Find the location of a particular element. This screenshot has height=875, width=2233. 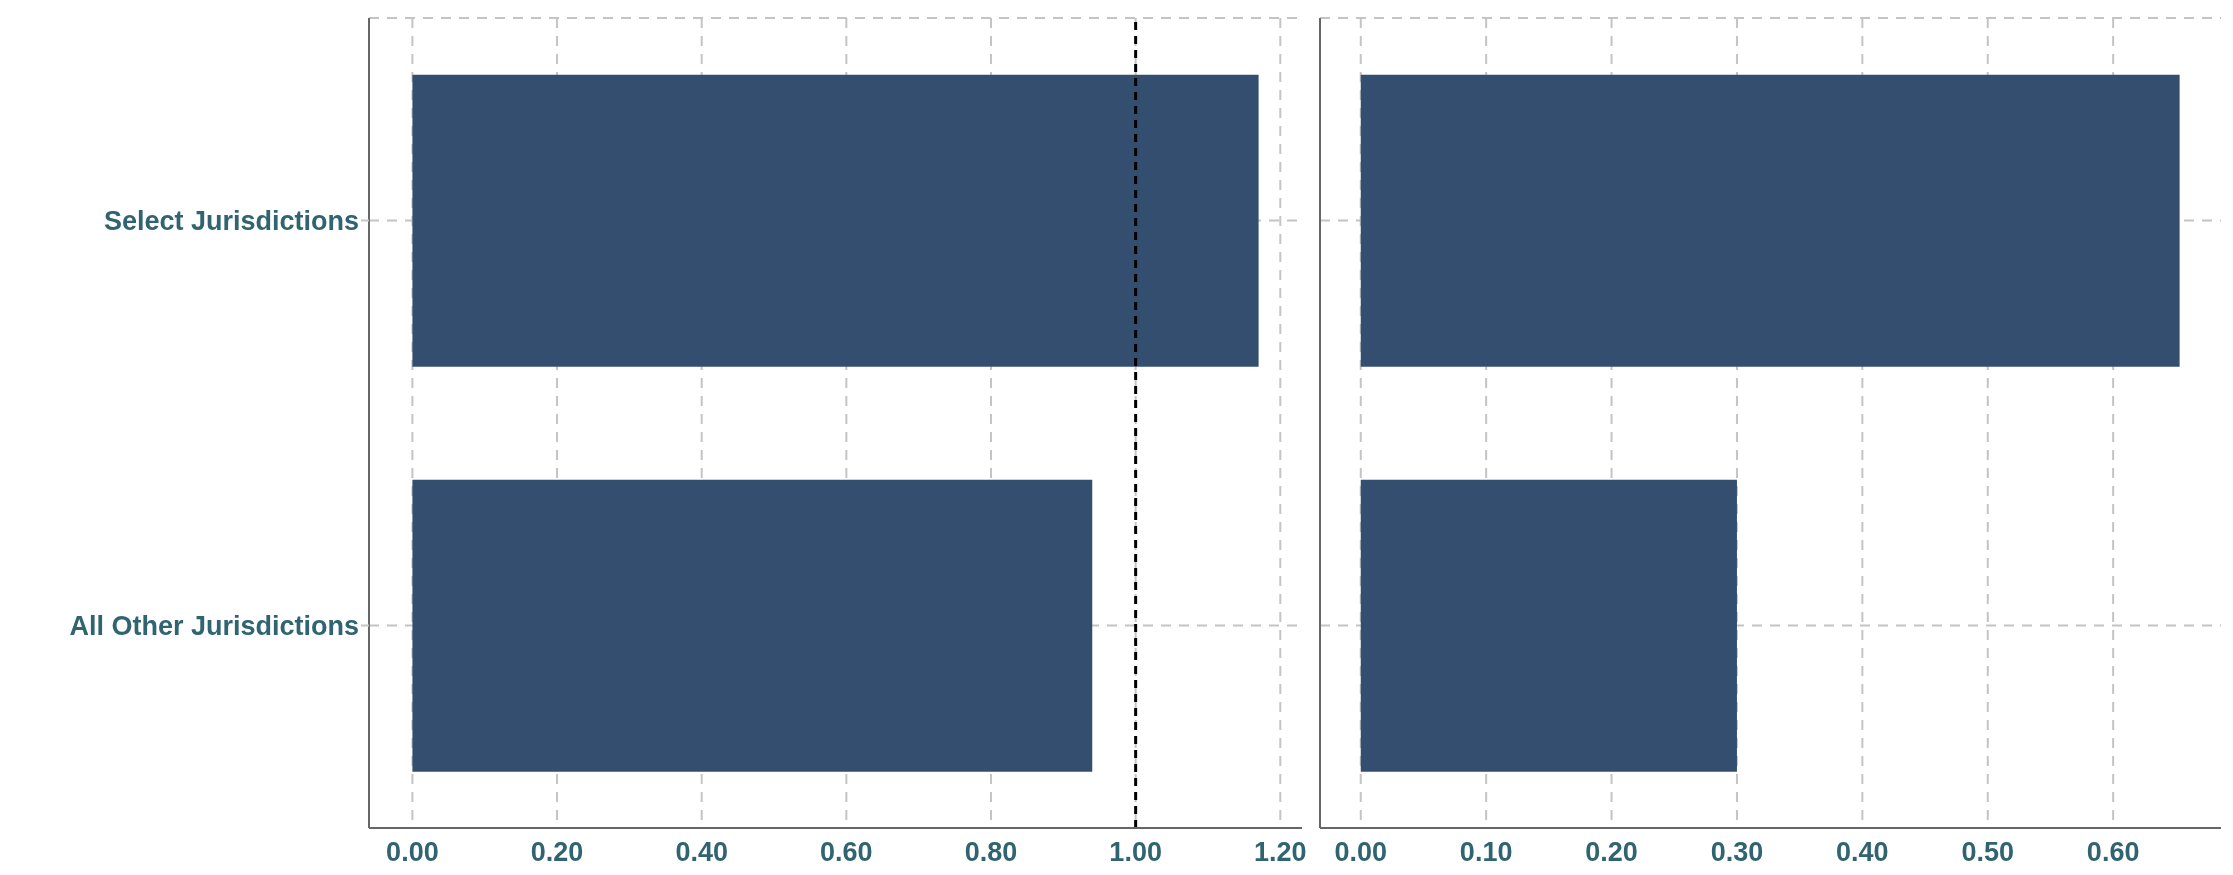

x-tick-label: 1.00 is located at coordinates (1135, 852).